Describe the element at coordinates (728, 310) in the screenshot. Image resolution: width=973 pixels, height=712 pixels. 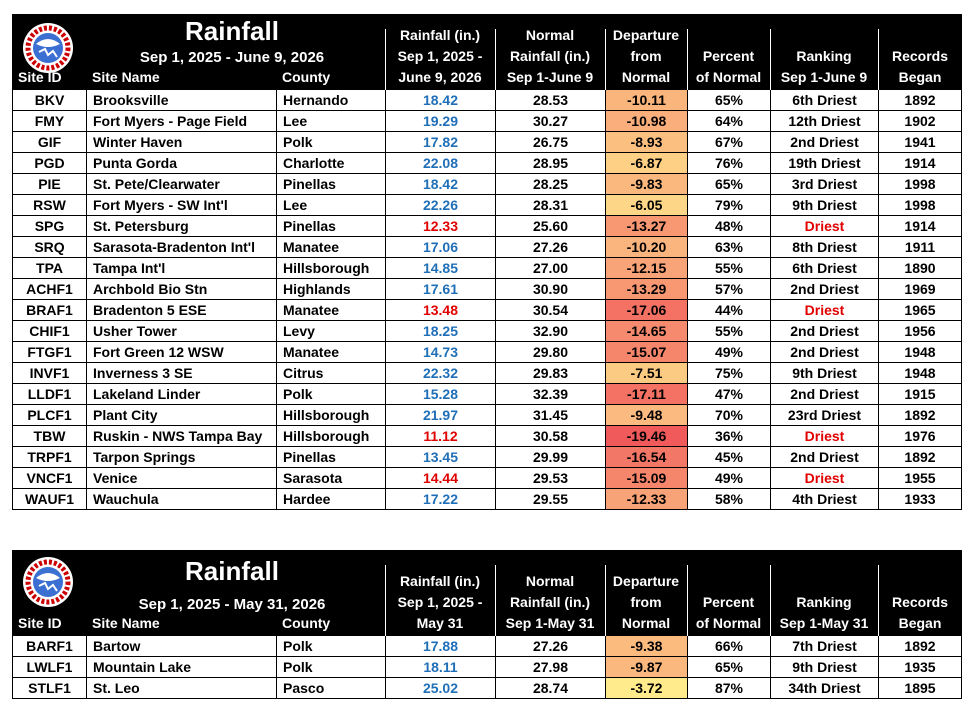
I see `table-cell: 44%` at that location.